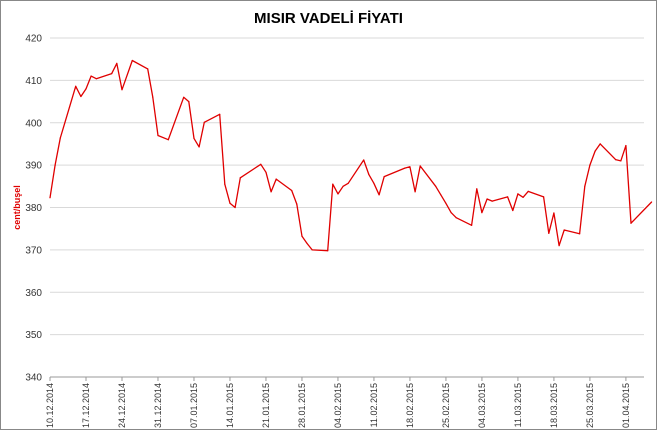  I want to click on y-tick-label: 380, so click(33, 208).